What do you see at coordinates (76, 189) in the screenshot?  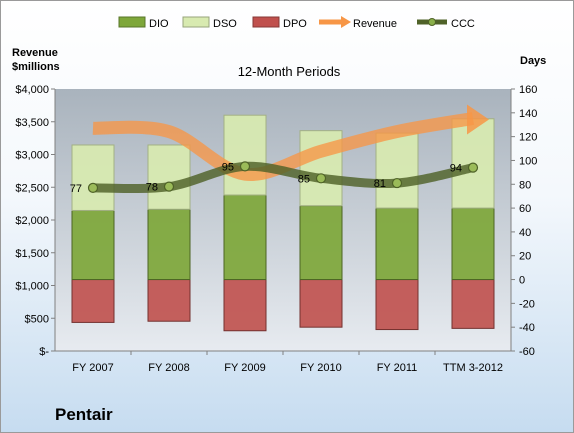 I see `ccc-data-label: 77` at bounding box center [76, 189].